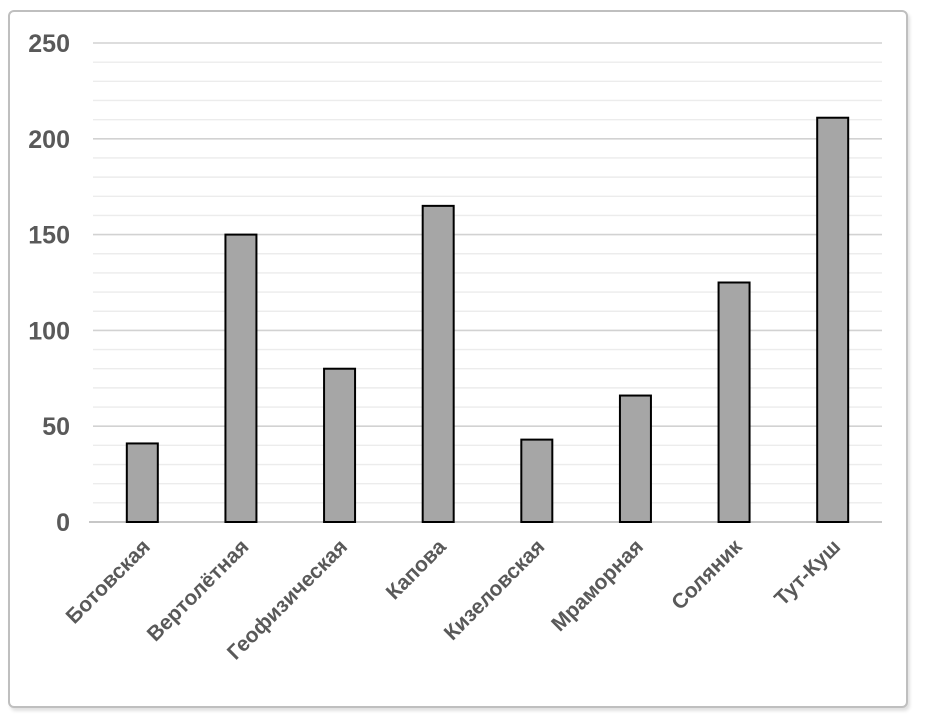 The width and height of the screenshot is (927, 723). Describe the element at coordinates (495, 590) in the screenshot. I see `x-tick-label-4: Кизеловская` at that location.